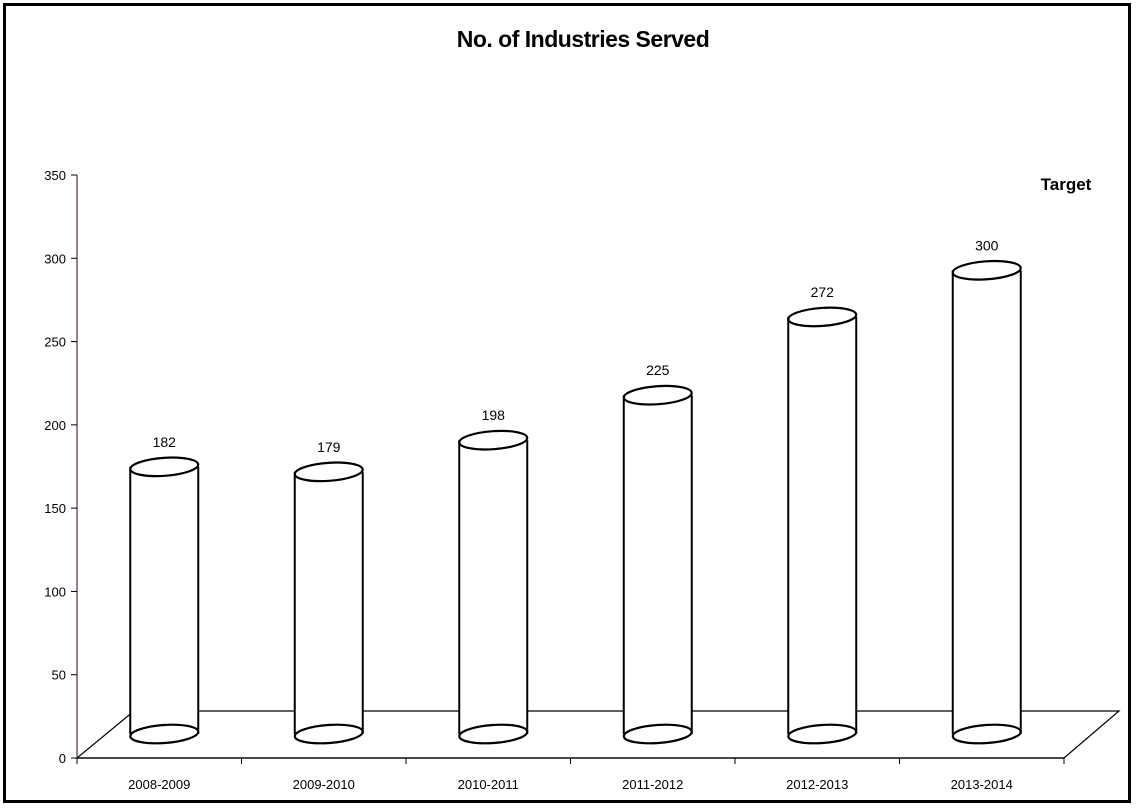 This screenshot has height=808, width=1140. Describe the element at coordinates (329, 447) in the screenshot. I see `data-label: 179` at that location.